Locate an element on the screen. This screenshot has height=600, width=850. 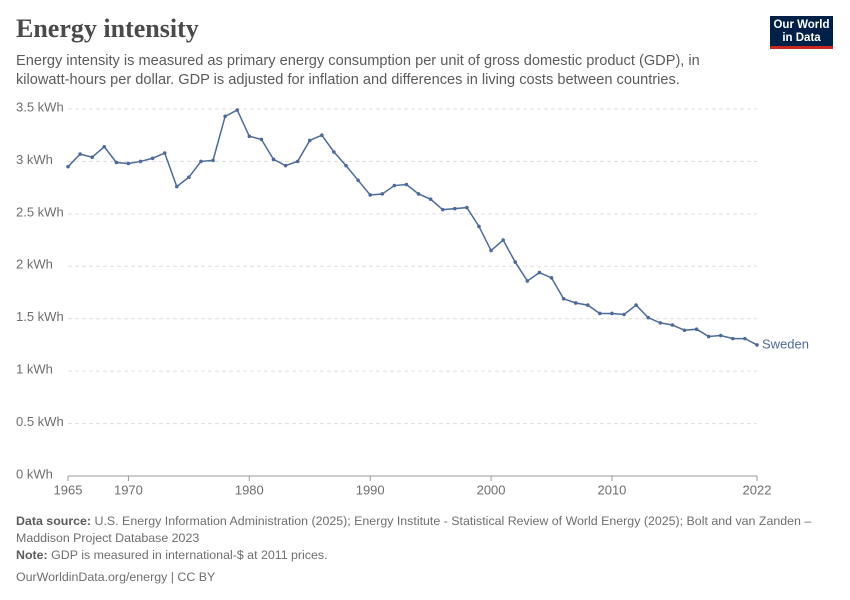
y-tick-label: 3.5 kWh is located at coordinates (40, 106).